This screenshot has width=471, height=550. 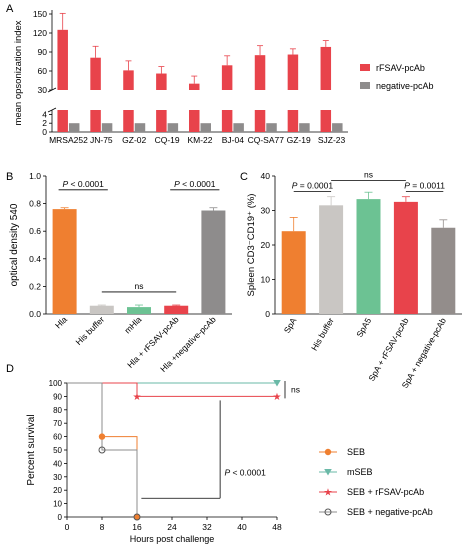 What do you see at coordinates (43, 90) in the screenshot?
I see `panel-a-y-tick-label: 30` at bounding box center [43, 90].